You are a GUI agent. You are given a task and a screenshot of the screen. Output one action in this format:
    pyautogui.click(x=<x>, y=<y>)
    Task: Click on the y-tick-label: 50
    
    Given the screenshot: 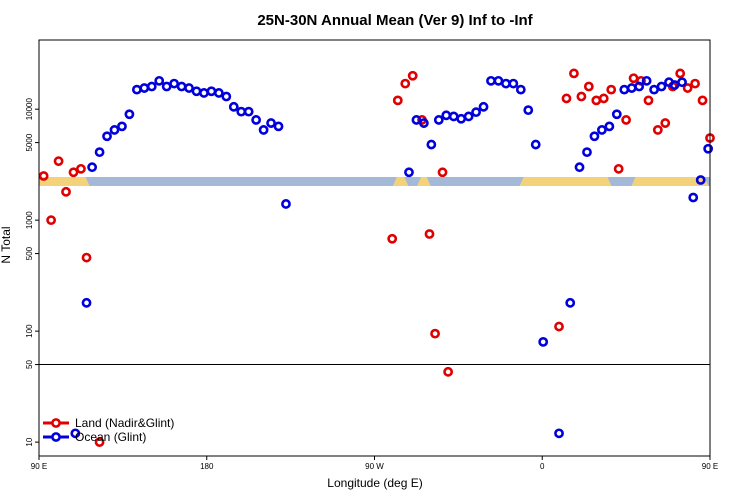 What is the action you would take?
    pyautogui.click(x=29, y=364)
    